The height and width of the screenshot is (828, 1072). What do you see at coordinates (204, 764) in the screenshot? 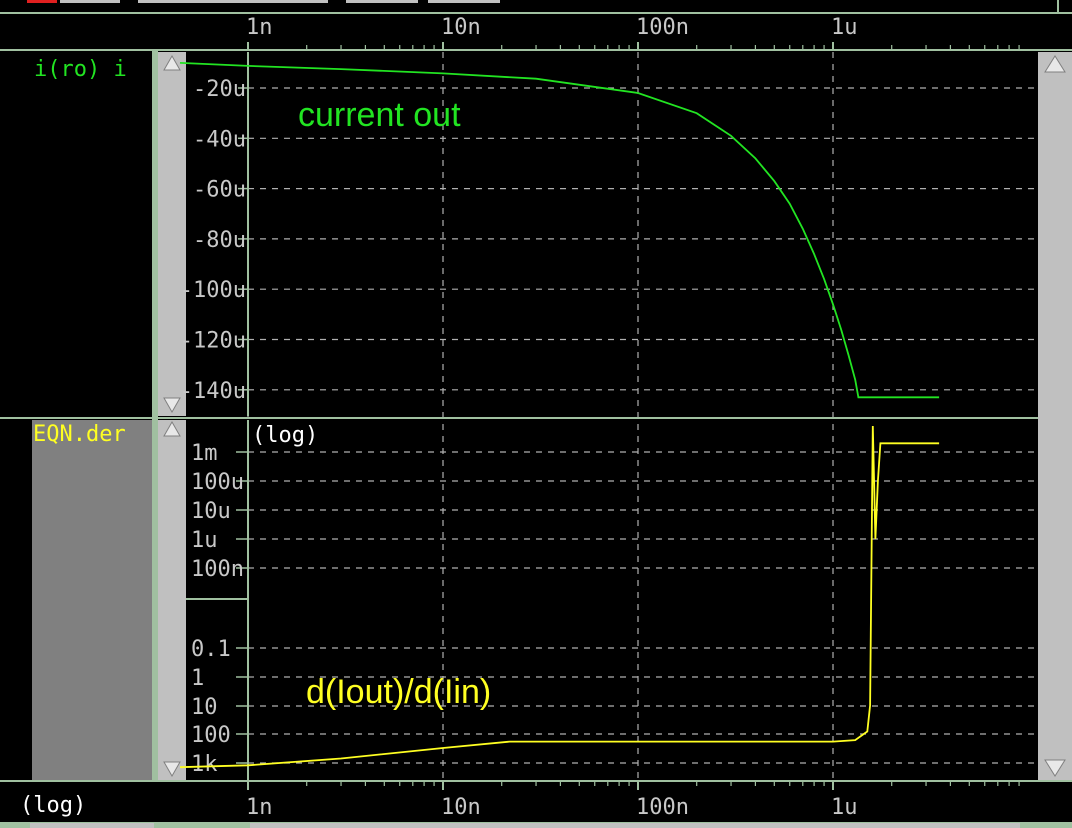
I see `y-tick-label: 1k` at bounding box center [204, 764].